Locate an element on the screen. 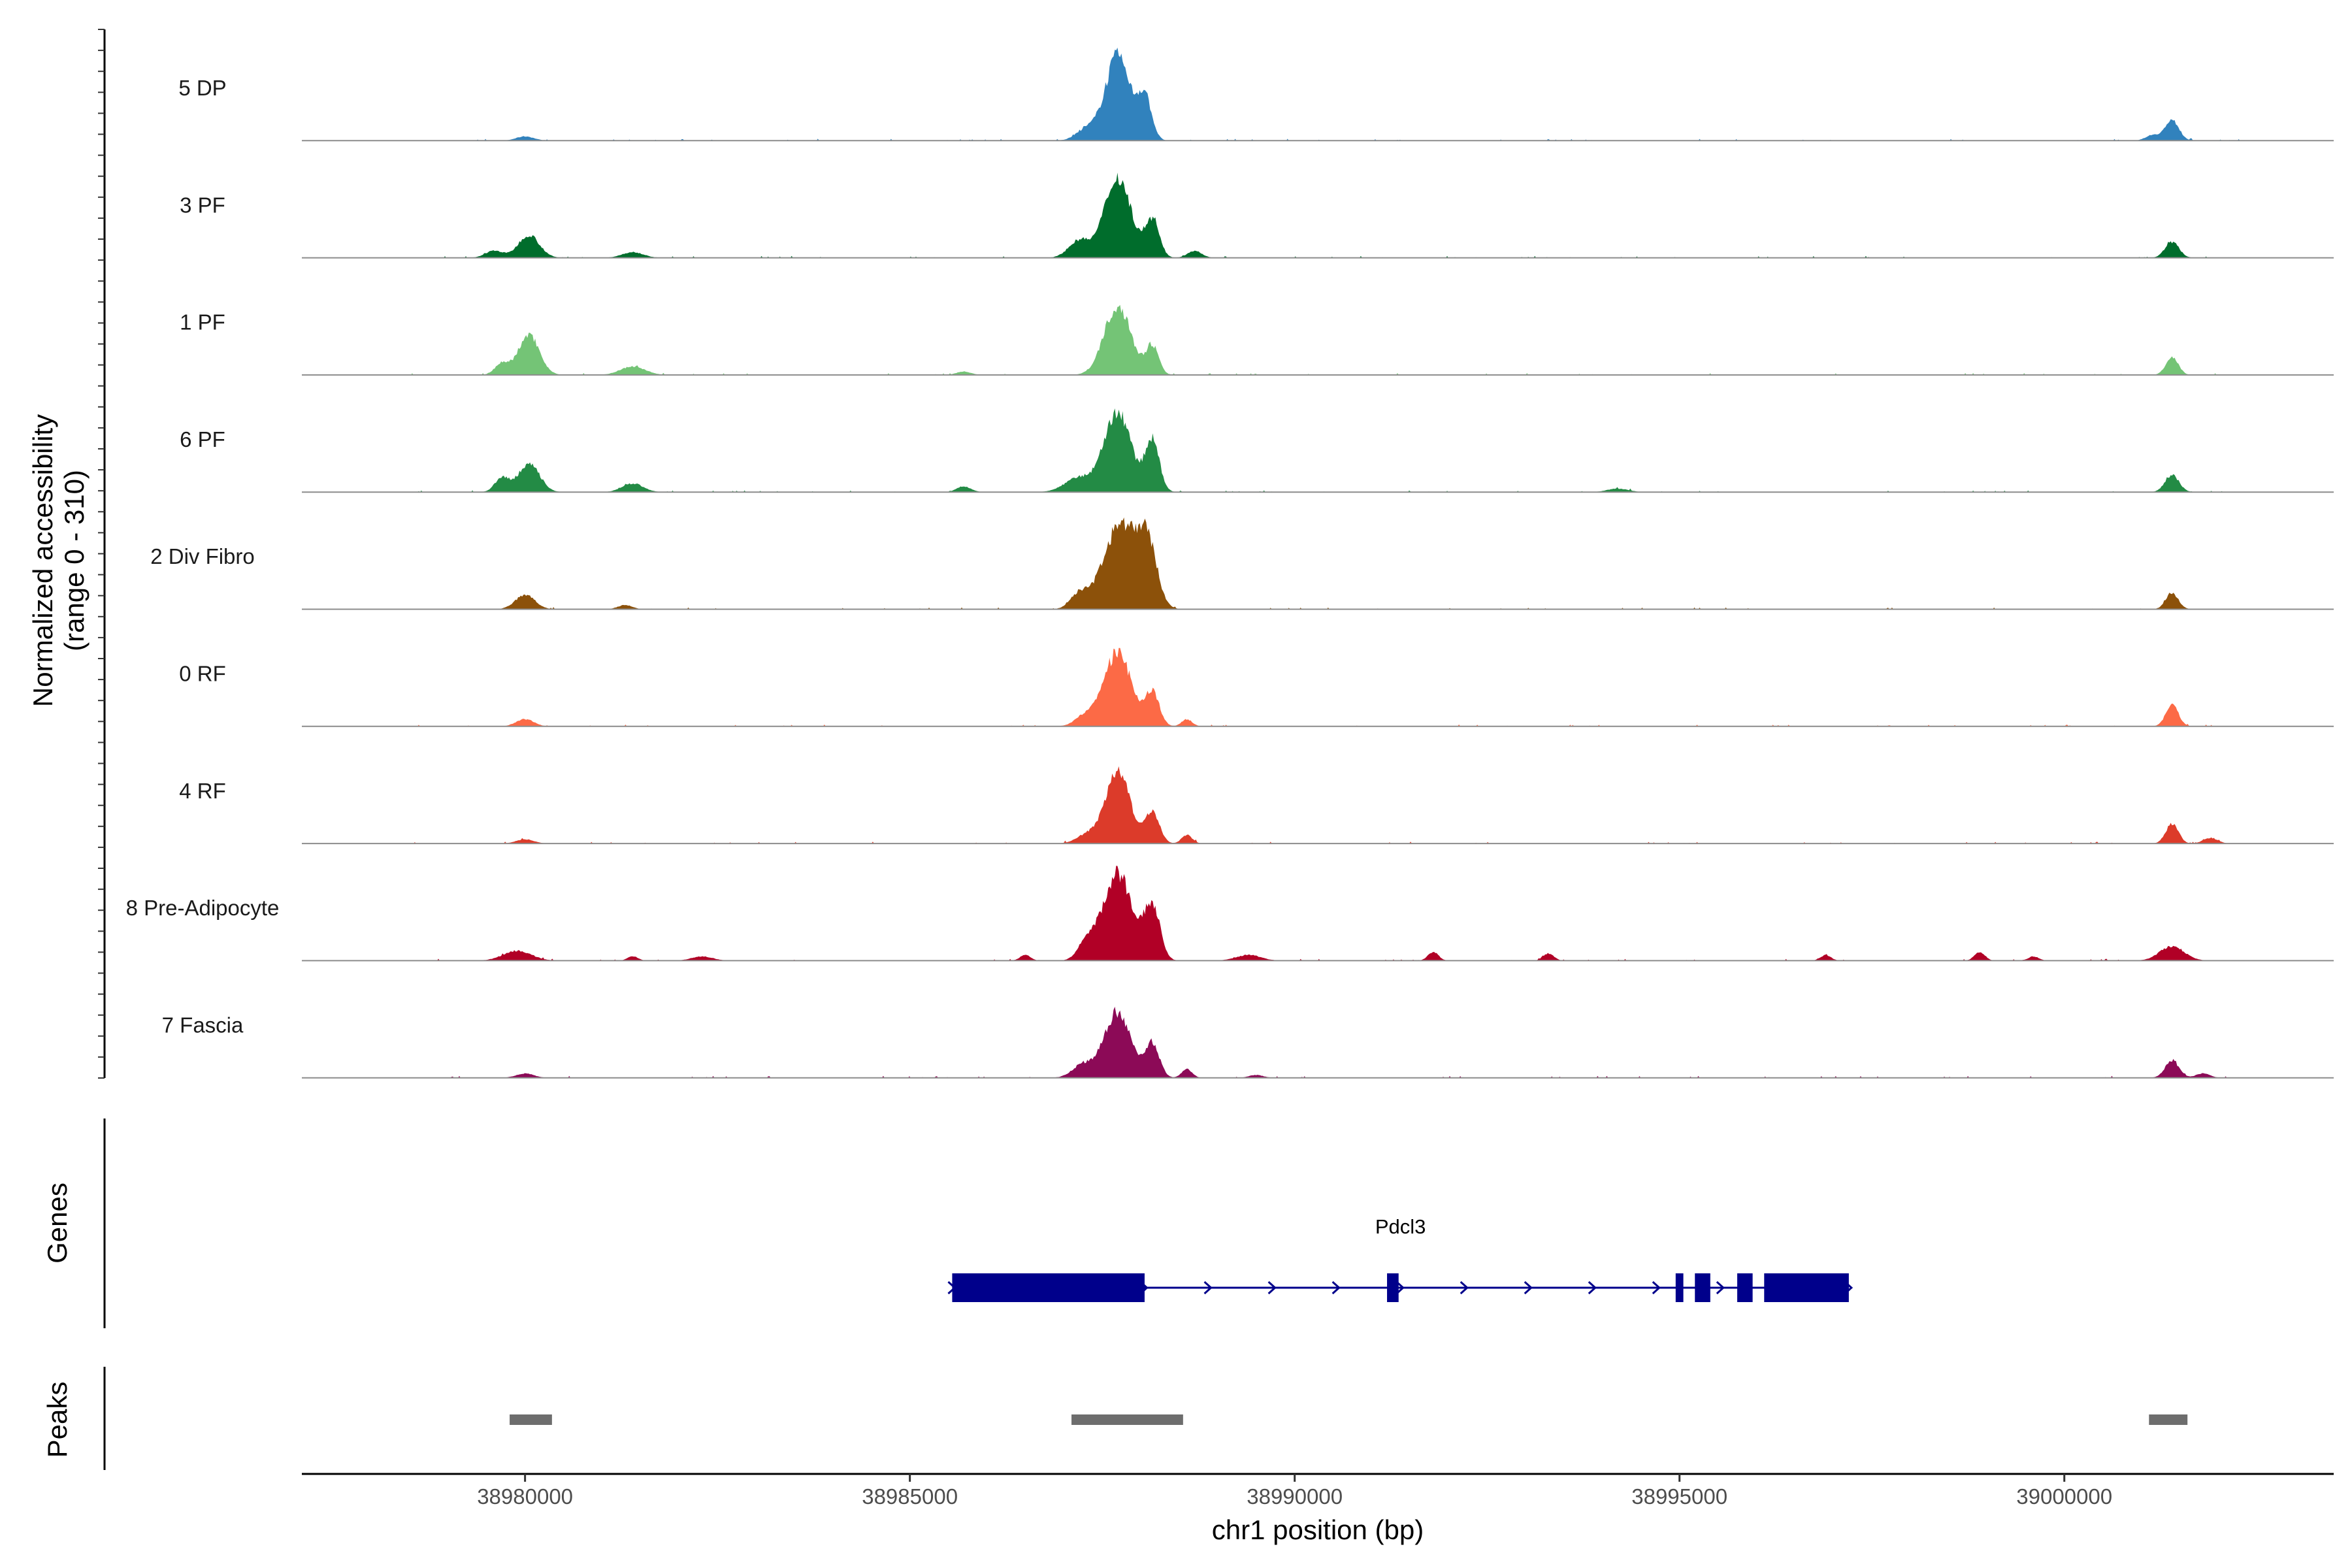  peak-regions is located at coordinates (1349, 1419).